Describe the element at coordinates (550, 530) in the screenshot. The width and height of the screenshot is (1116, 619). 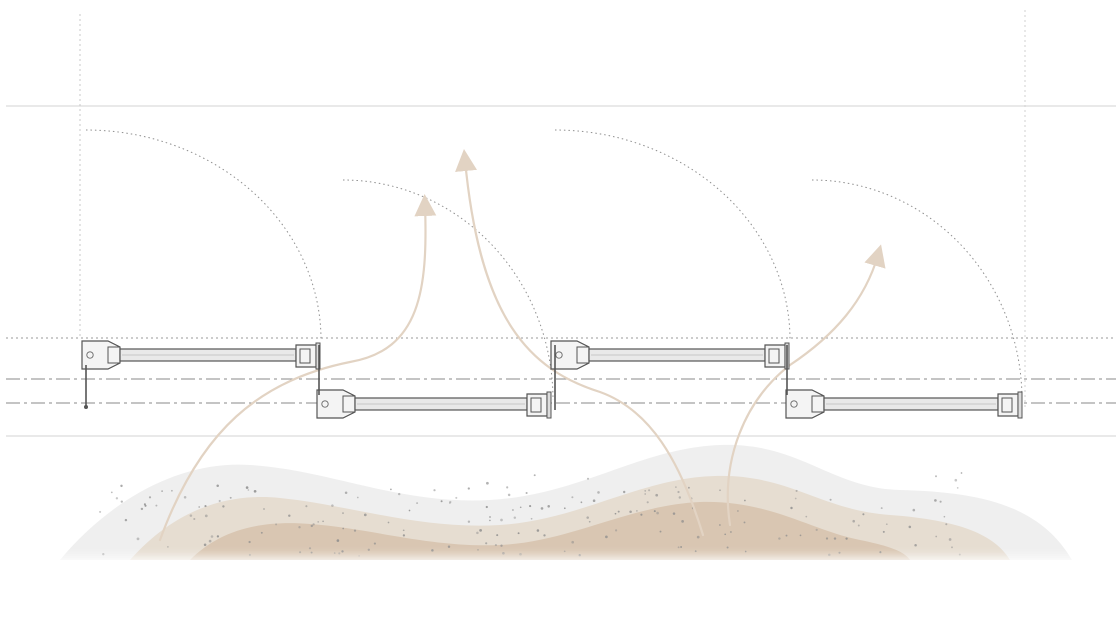
I see `dune-inner` at that location.